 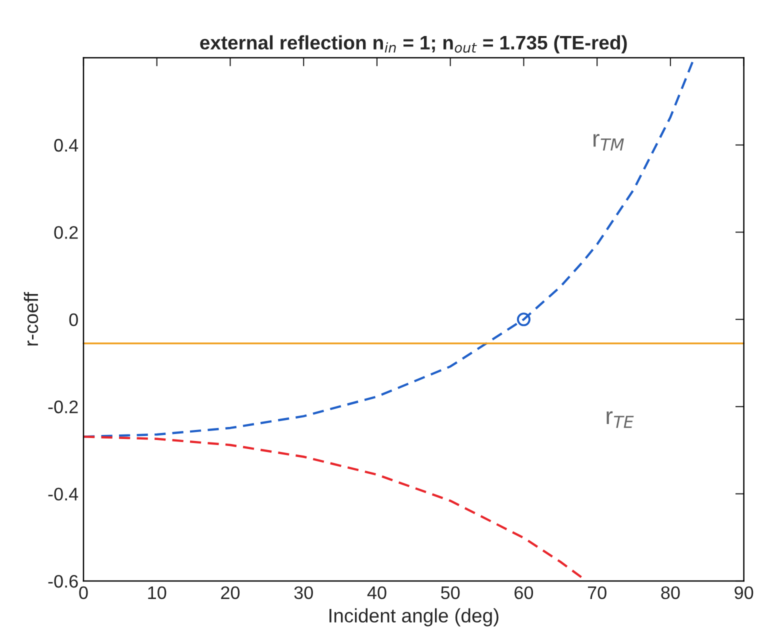 I want to click on annotation: r$_{TE}$, so click(x=620, y=419).